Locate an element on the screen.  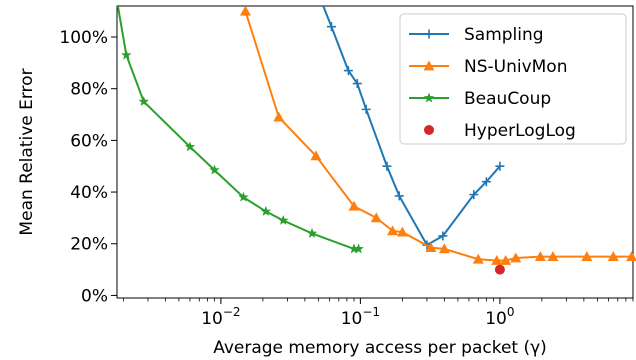
y-tick-label: 20% is located at coordinates (89, 245).